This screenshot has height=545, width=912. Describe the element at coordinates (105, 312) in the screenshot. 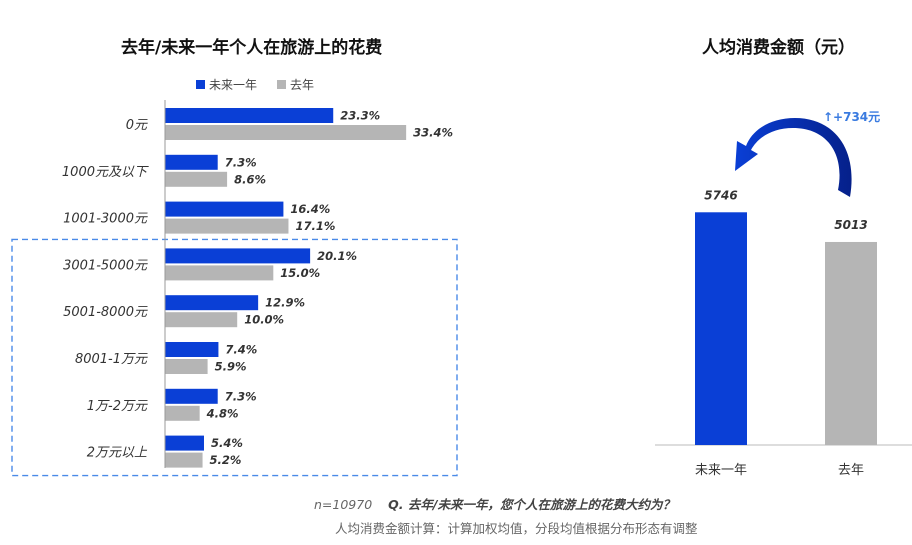

I see `category-label: 5001-8000元` at that location.